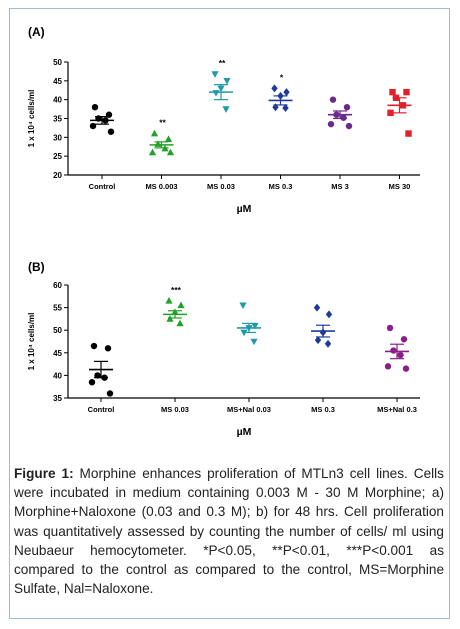  I want to click on x-tick-label: MS 30, so click(400, 186).